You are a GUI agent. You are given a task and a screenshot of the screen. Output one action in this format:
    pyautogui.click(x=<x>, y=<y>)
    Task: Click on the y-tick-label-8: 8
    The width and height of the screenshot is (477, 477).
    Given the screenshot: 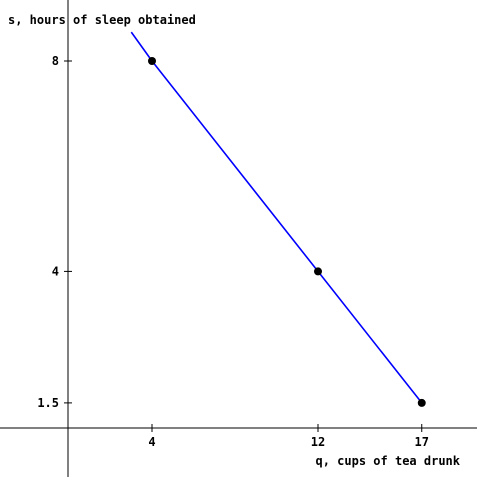 What is the action you would take?
    pyautogui.click(x=55, y=61)
    